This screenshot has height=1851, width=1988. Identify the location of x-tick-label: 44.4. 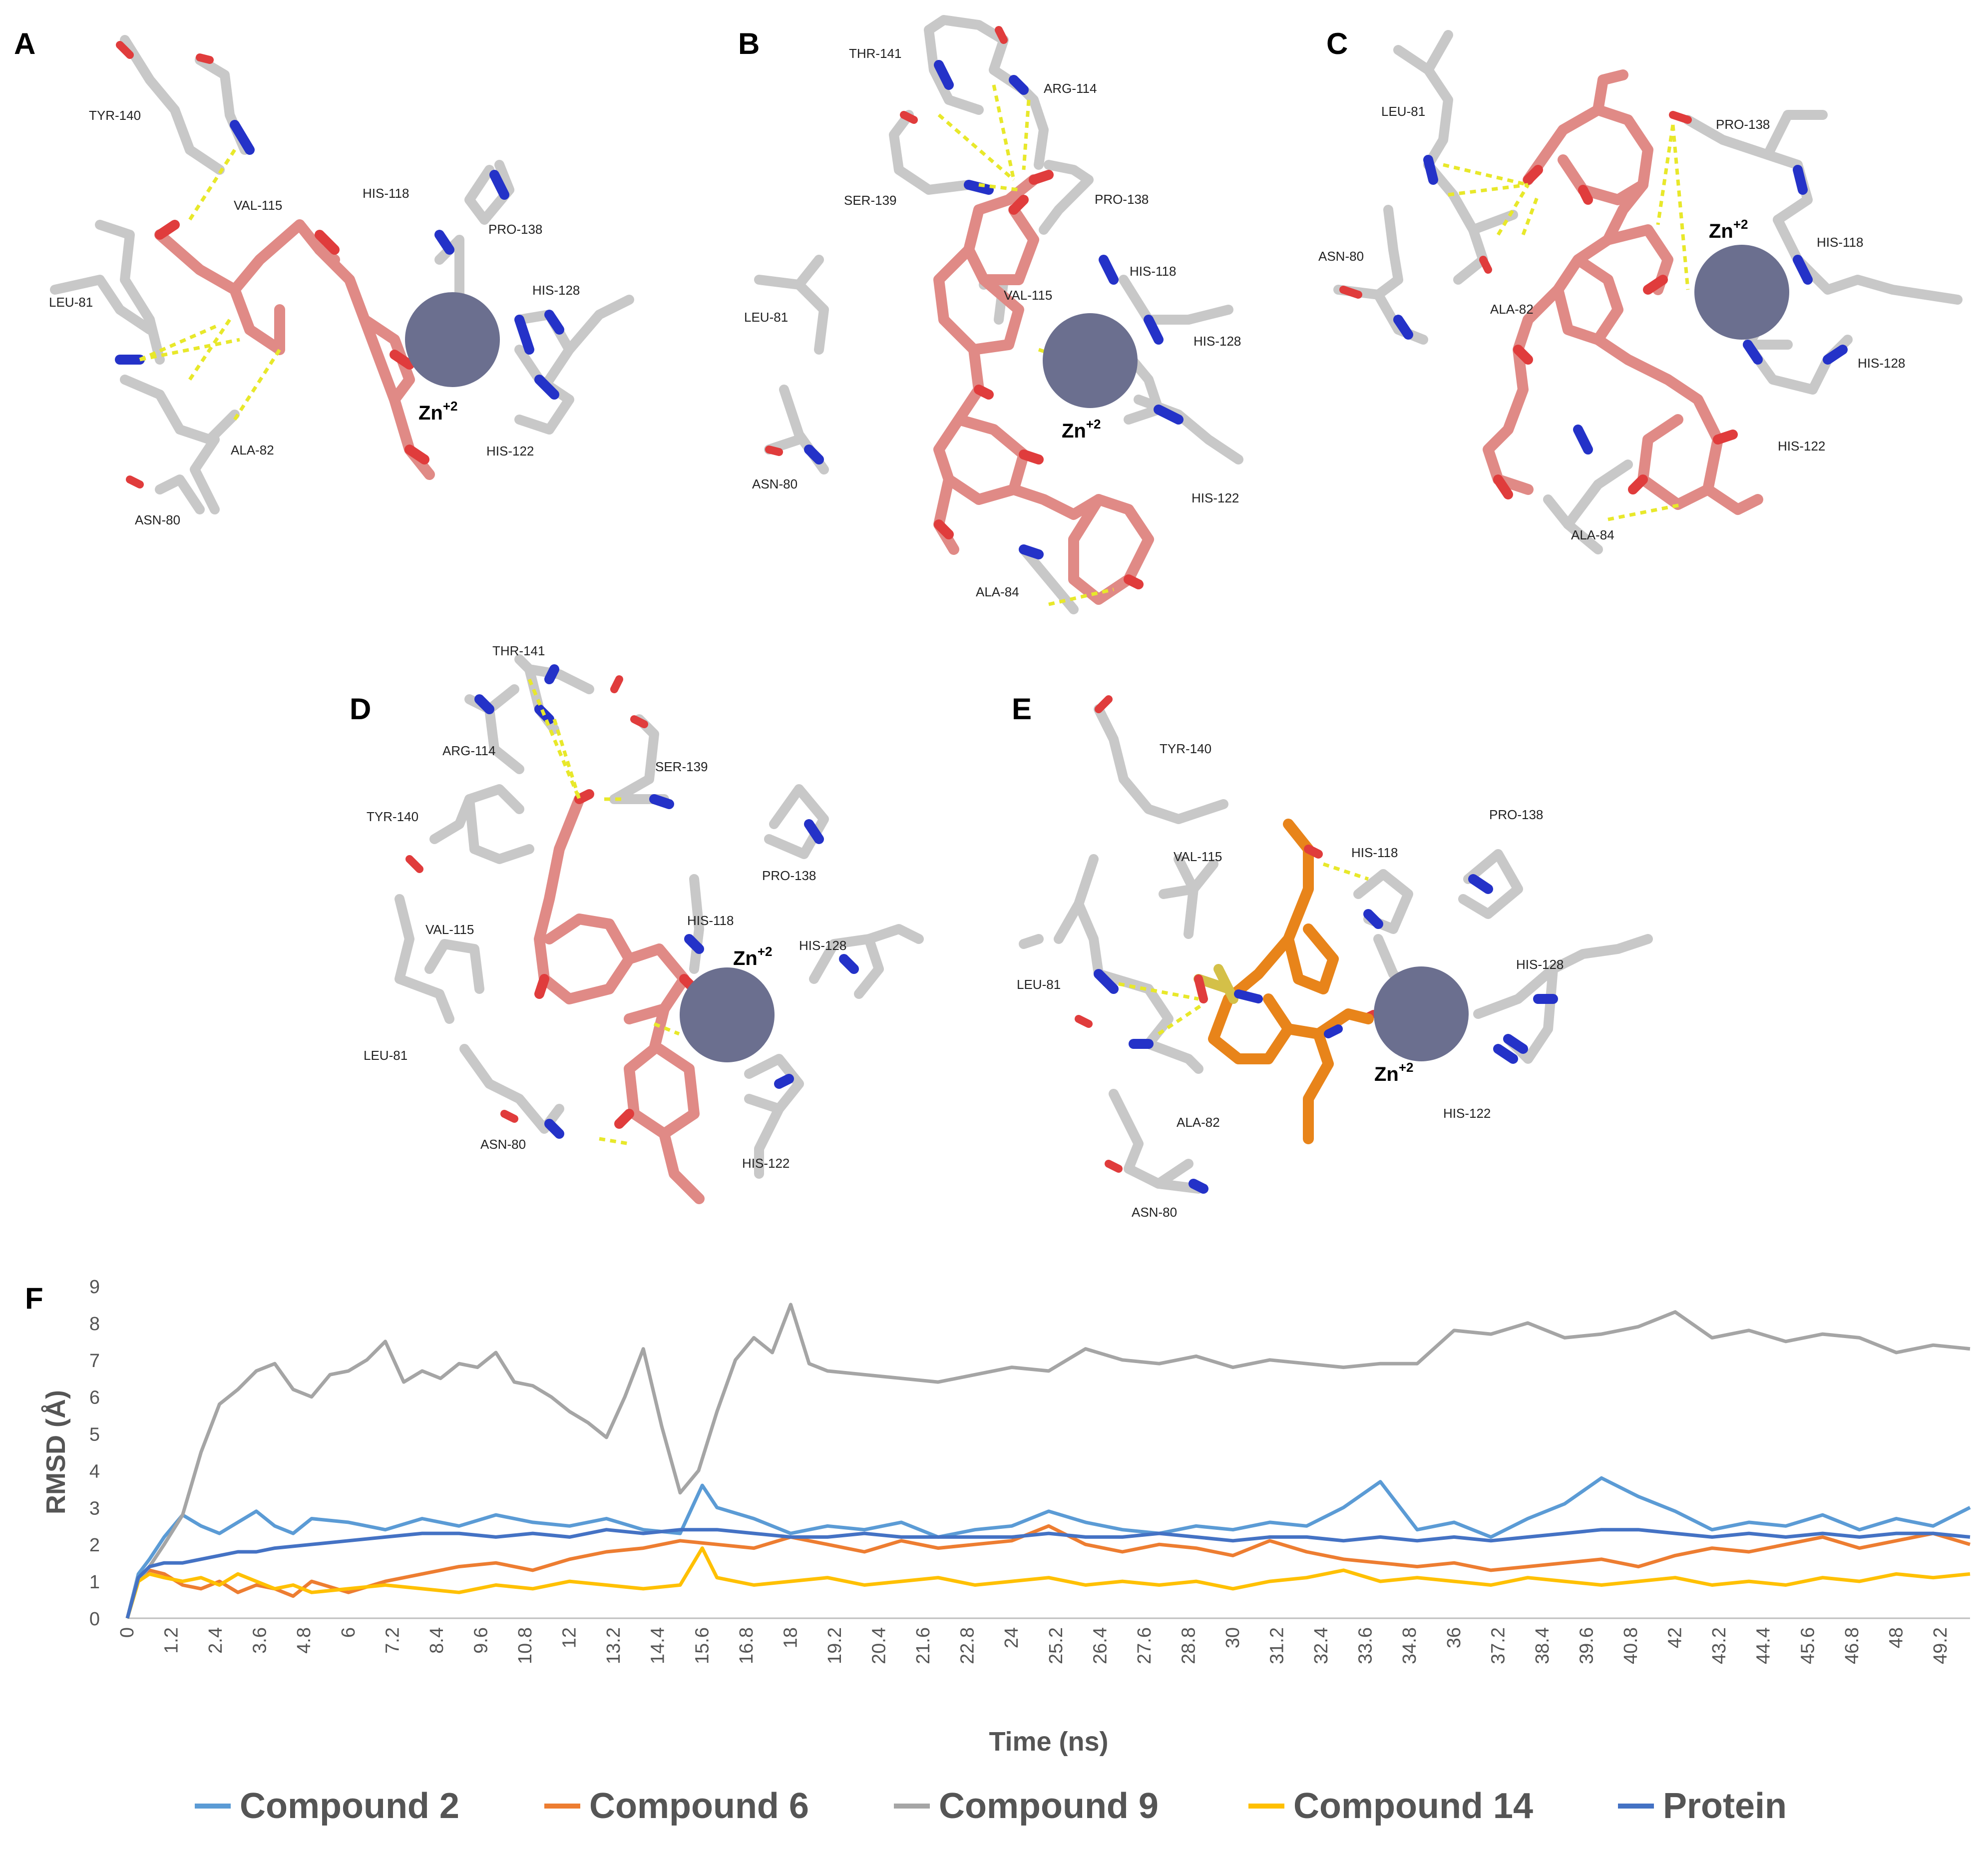
(1763, 1645).